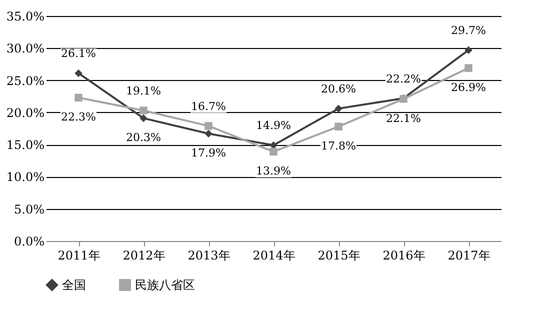  What do you see at coordinates (469, 255) in the screenshot?
I see `x-tick-label: 2017年` at bounding box center [469, 255].